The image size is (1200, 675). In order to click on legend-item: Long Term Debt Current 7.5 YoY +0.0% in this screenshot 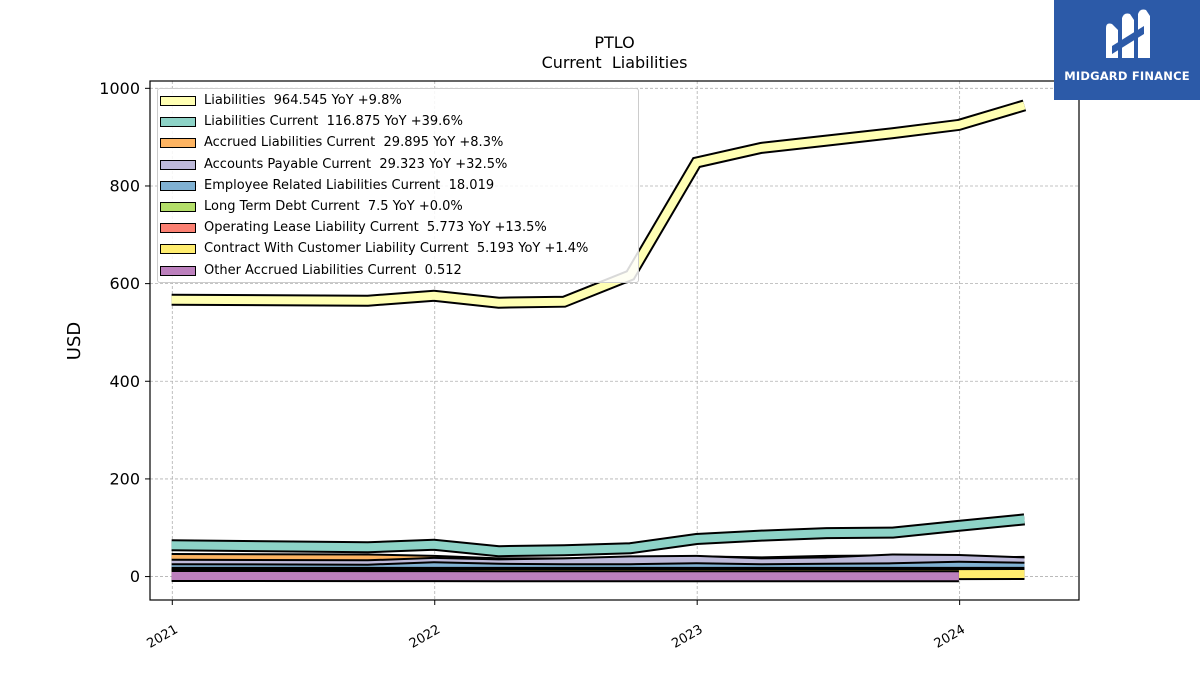, I will do `click(398, 207)`.